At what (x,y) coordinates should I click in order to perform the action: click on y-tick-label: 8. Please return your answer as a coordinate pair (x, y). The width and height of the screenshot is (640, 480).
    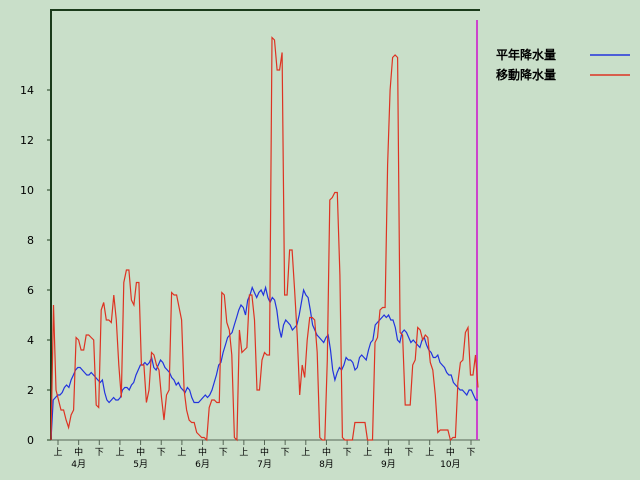
    Looking at the image, I should click on (30, 240).